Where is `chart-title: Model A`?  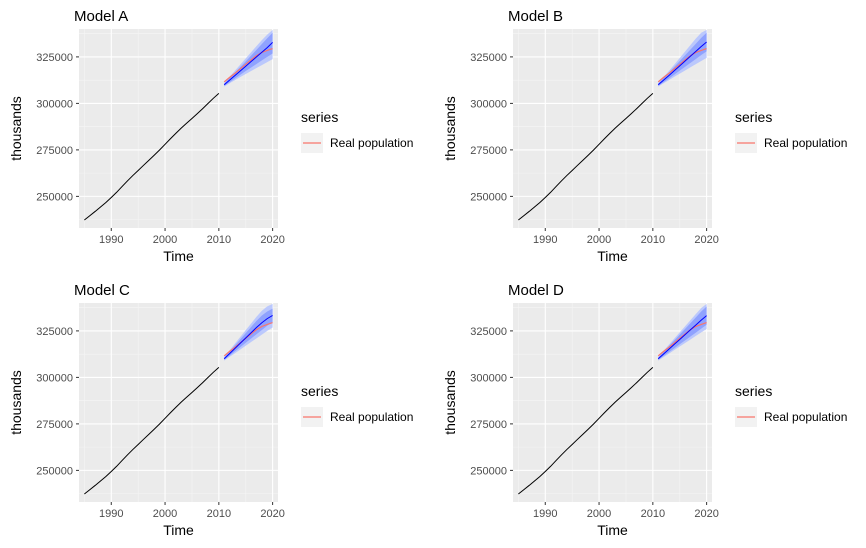
chart-title: Model A is located at coordinates (101, 16).